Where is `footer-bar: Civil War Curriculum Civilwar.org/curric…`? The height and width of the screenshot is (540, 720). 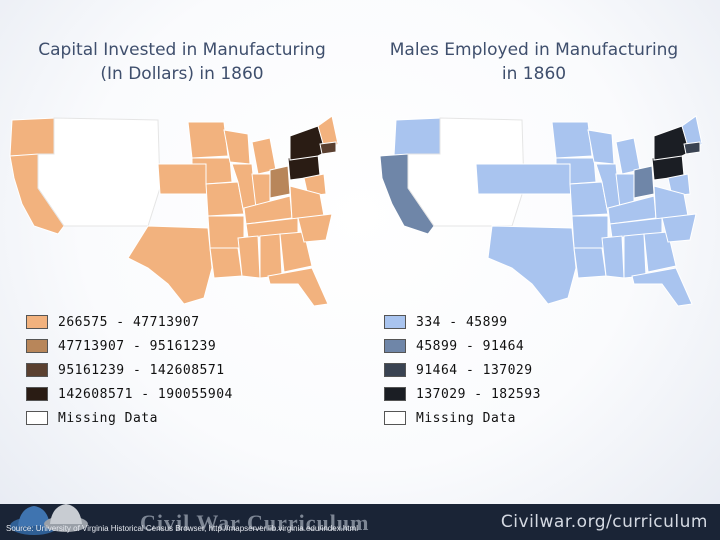
footer-bar: Civil War Curriculum Civilwar.org/curric… is located at coordinates (360, 522).